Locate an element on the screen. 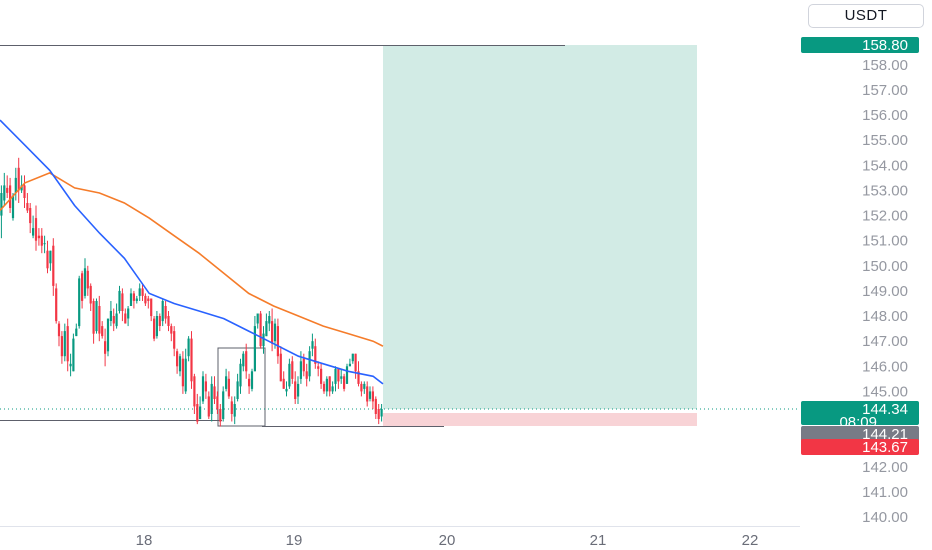  price-axis-label: 142.00 is located at coordinates (885, 467).